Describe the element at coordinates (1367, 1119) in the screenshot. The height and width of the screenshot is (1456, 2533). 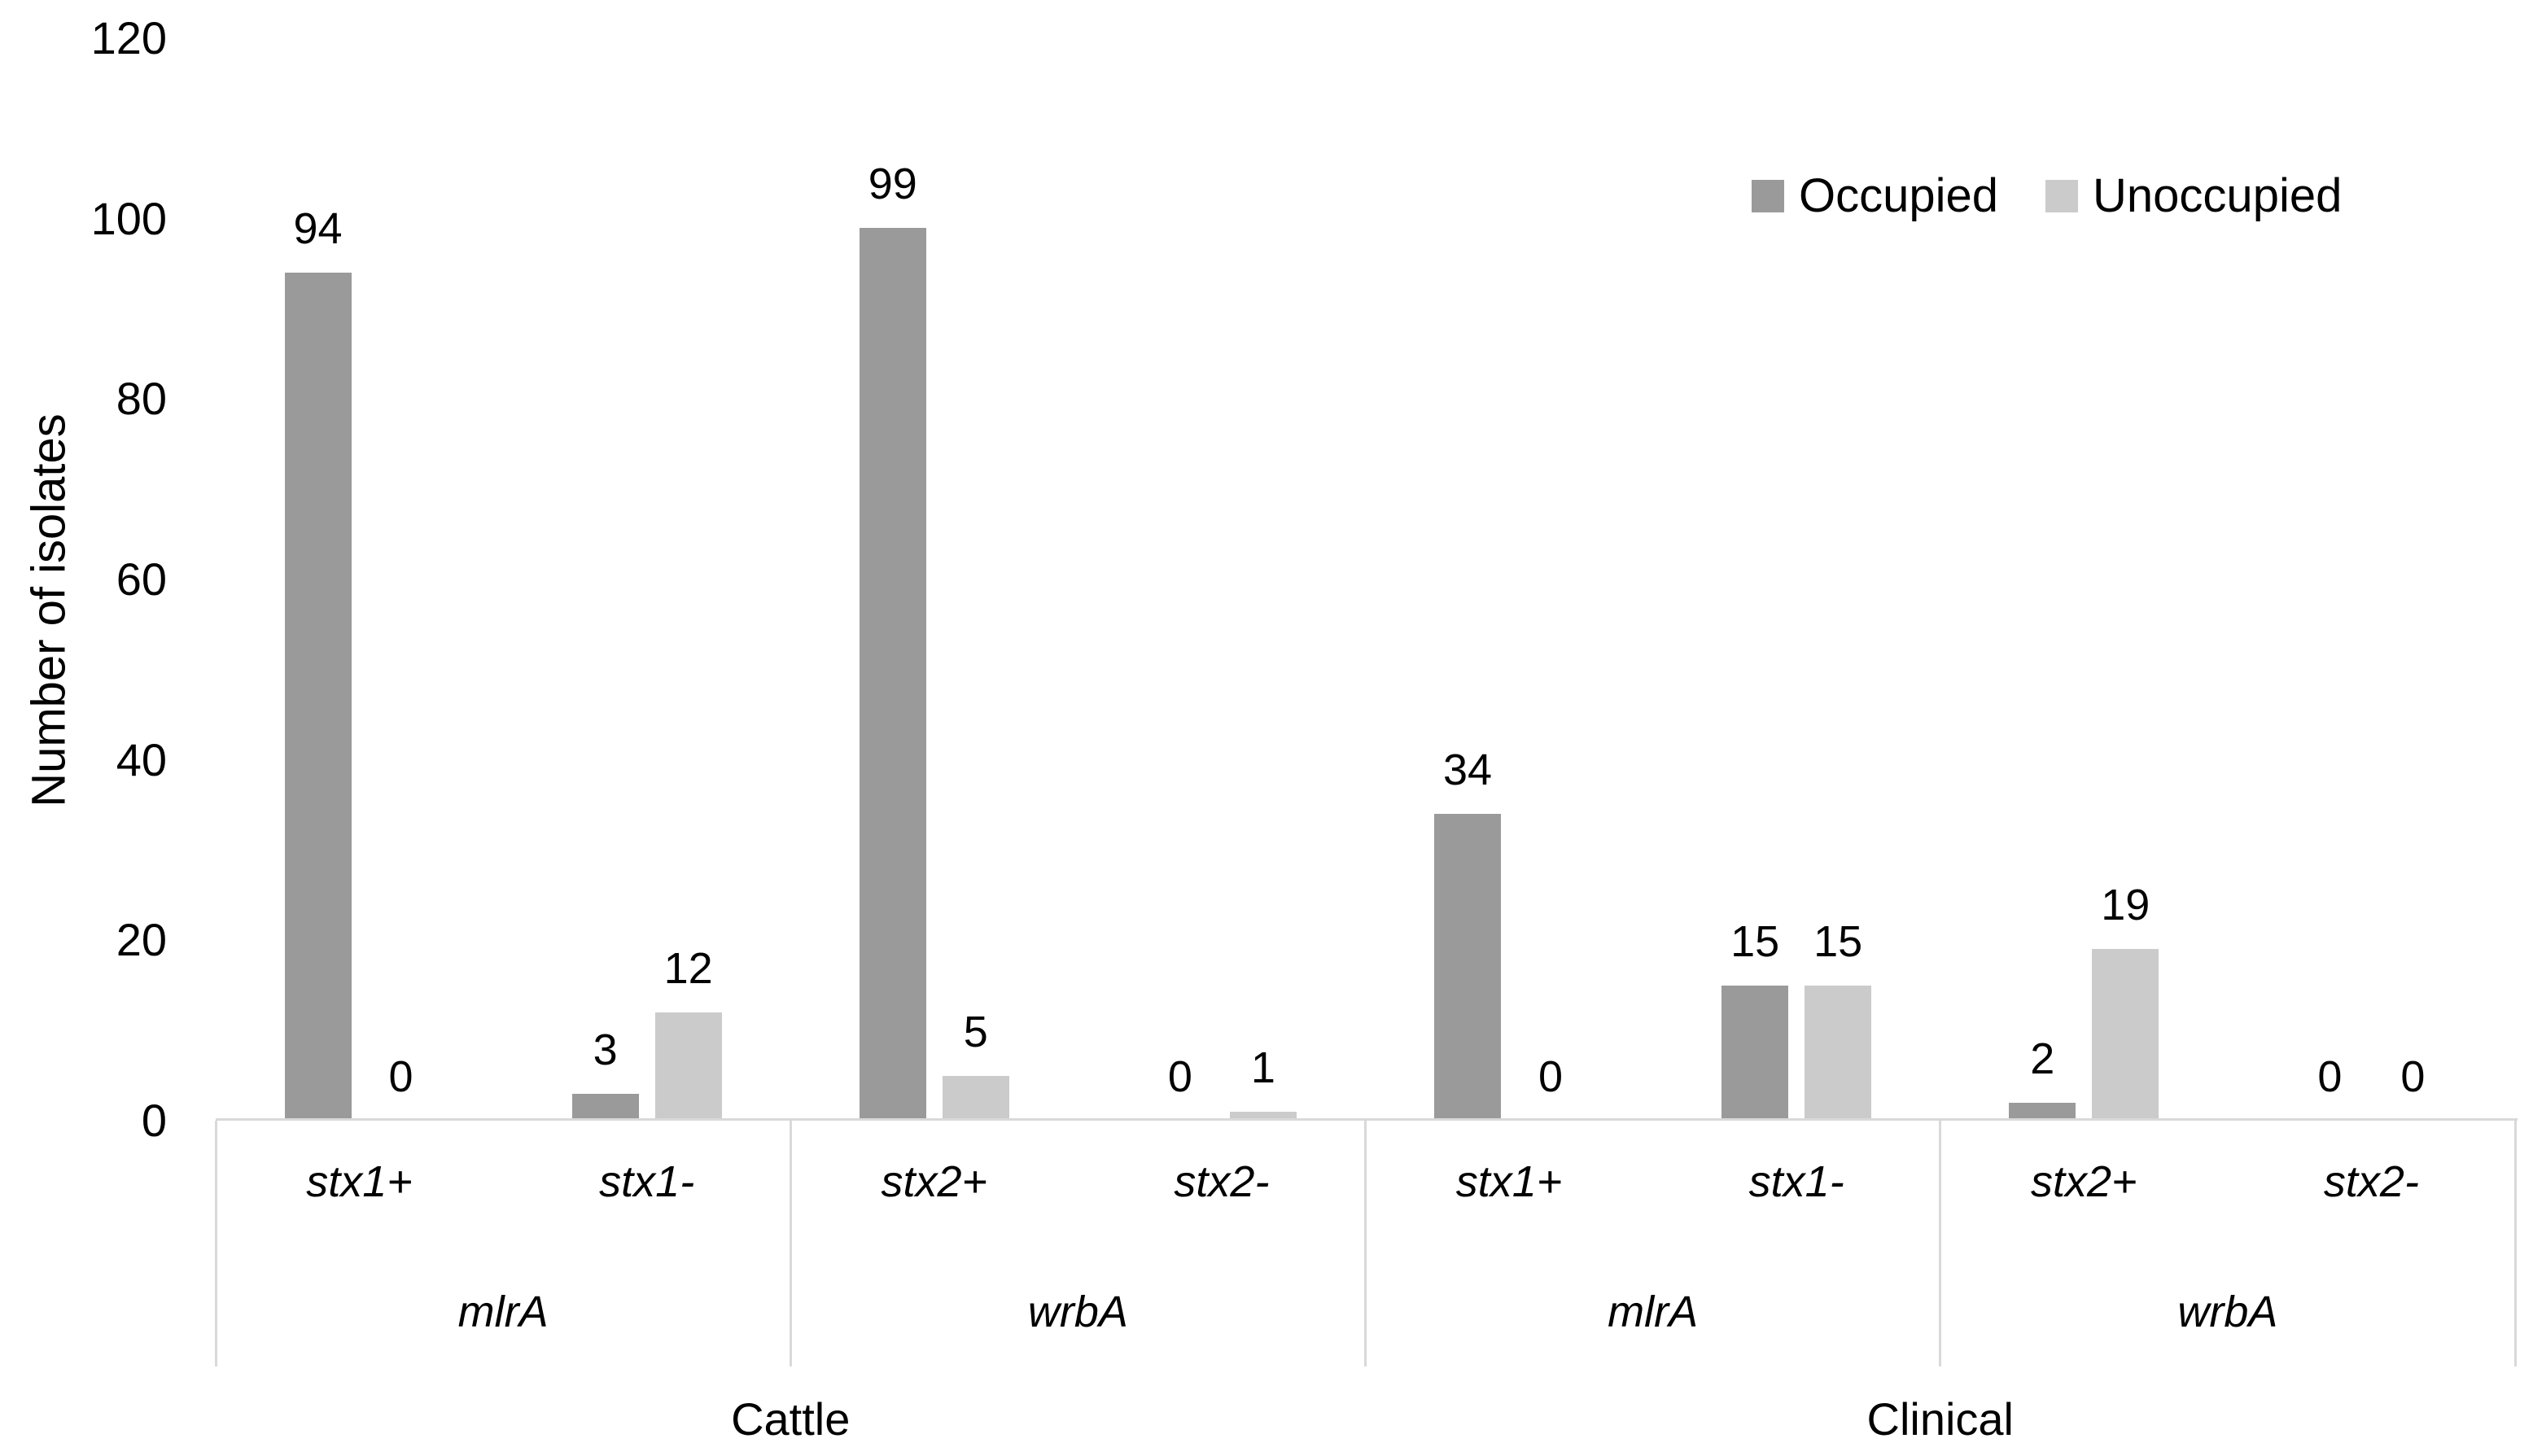
I see `x-axis-line` at that location.